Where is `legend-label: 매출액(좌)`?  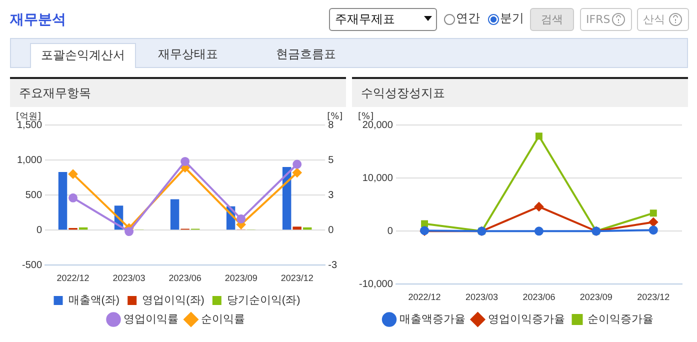
legend-label: 매출액(좌) is located at coordinates (94, 300).